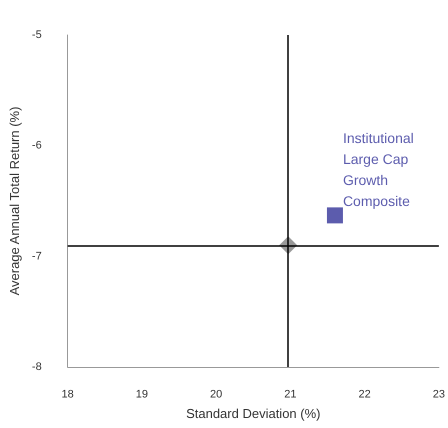 The width and height of the screenshot is (448, 428). I want to click on series-label: Institutional Large Cap Growth Composite, so click(380, 169).